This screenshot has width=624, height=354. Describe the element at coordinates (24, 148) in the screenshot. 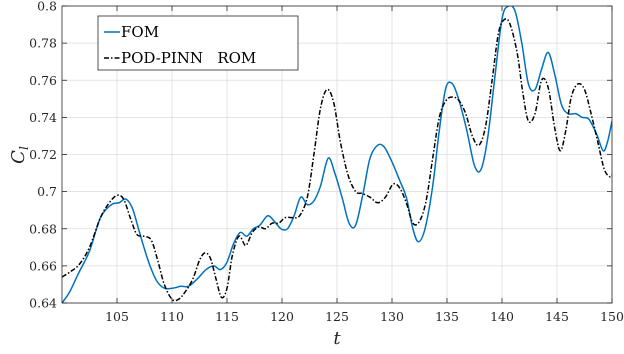

I see `y-axis-title-subscript: l` at that location.